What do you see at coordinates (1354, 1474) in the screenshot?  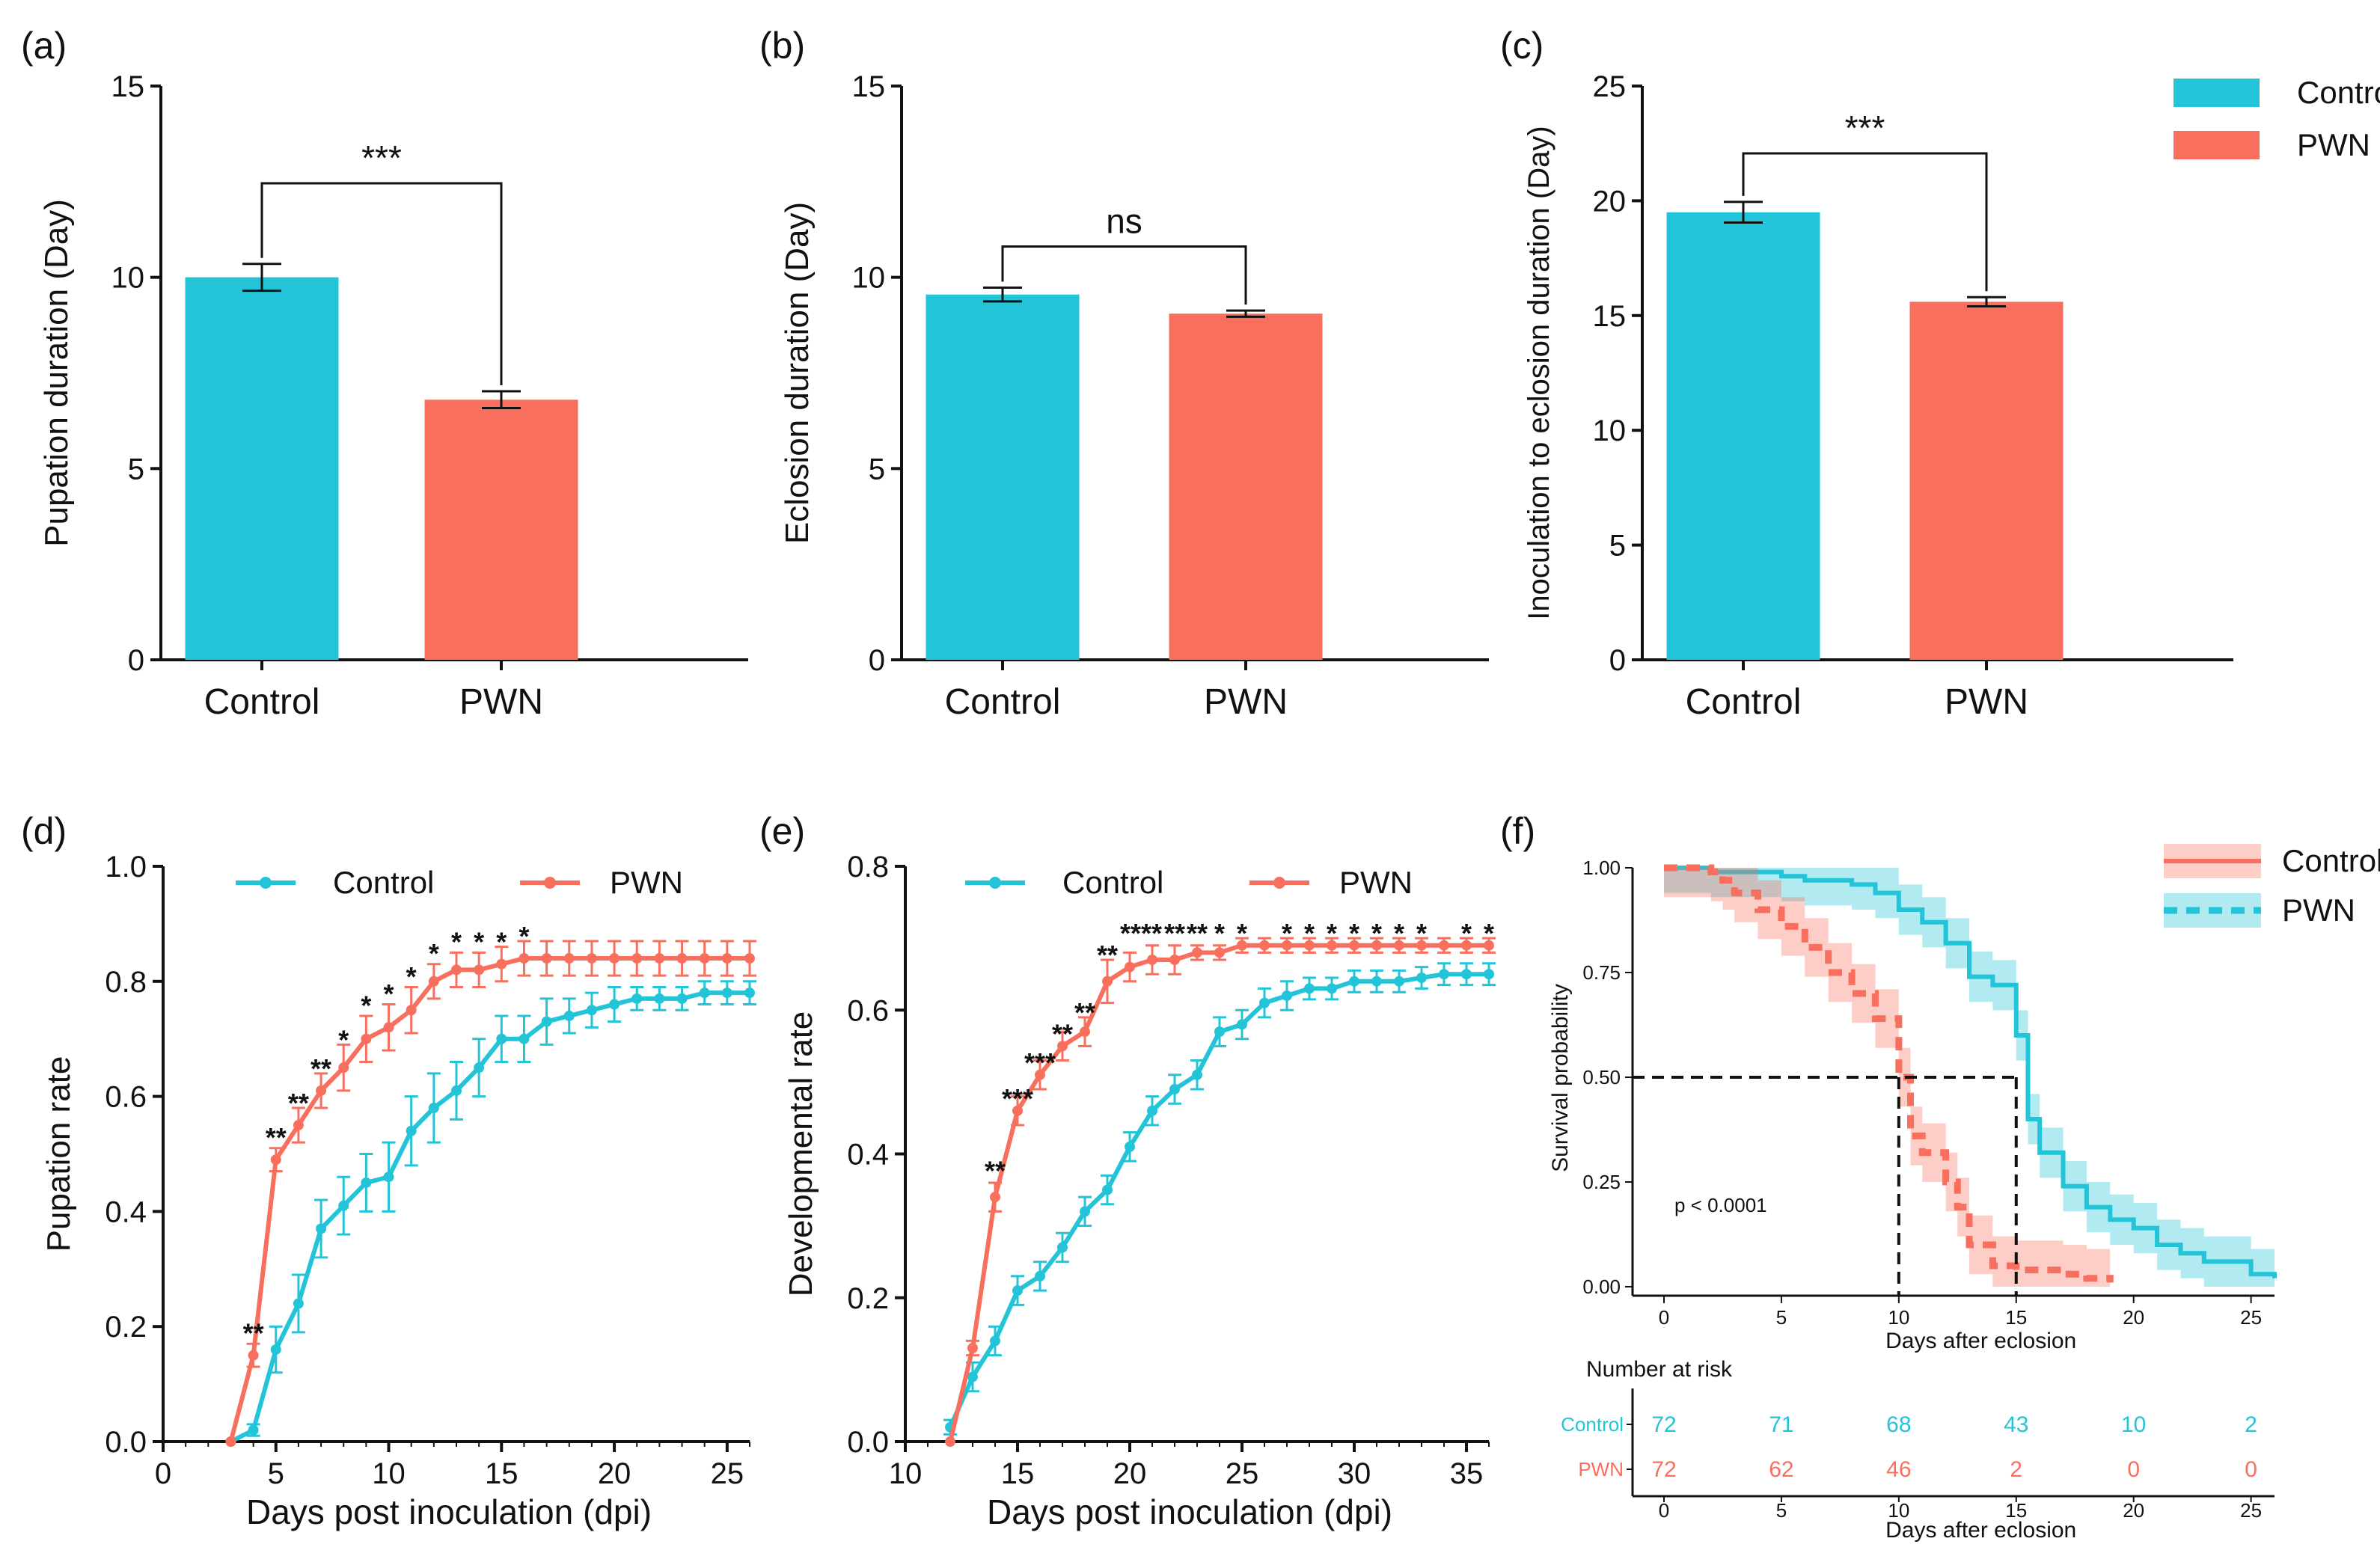 I see `x-tick-label: 30` at bounding box center [1354, 1474].